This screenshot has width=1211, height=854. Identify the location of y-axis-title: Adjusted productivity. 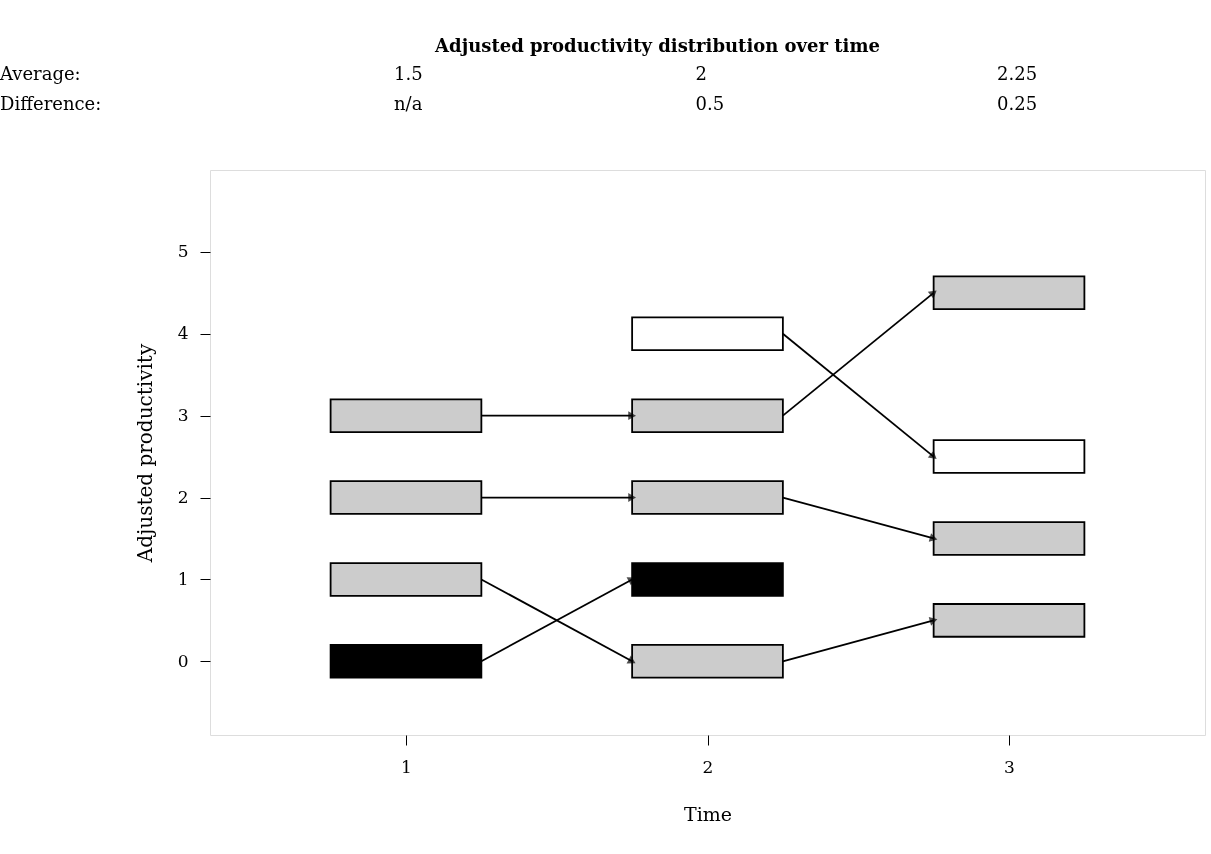
(144, 453).